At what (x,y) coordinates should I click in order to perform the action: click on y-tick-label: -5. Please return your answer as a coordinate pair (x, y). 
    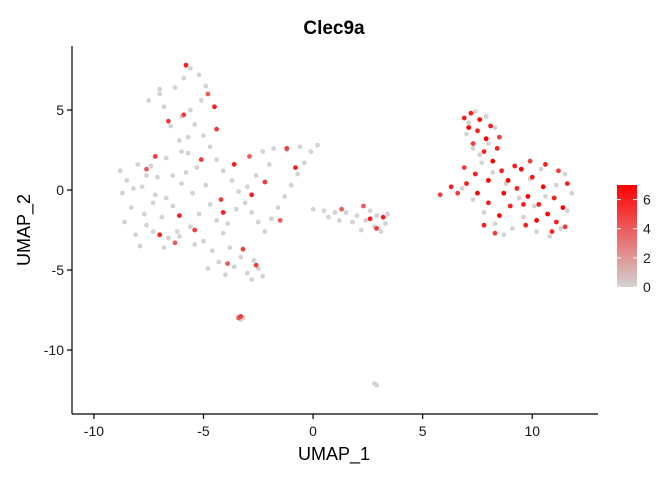
    Looking at the image, I should click on (58, 270).